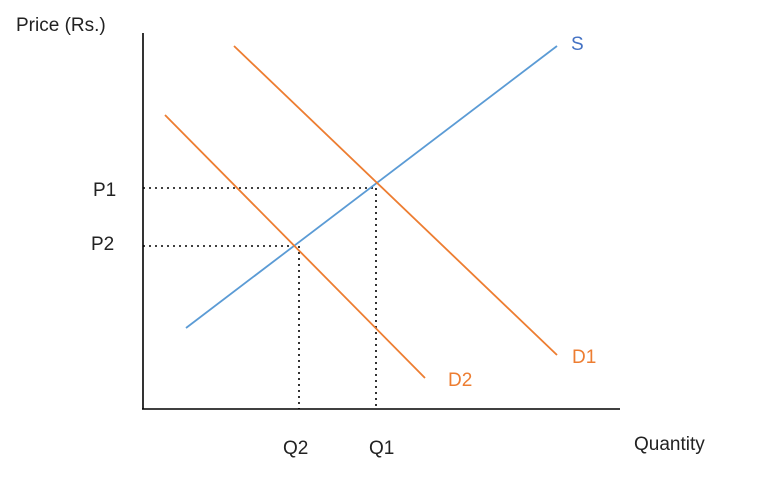 The image size is (762, 477). Describe the element at coordinates (295, 448) in the screenshot. I see `quantity-label-q2: Q2` at that location.